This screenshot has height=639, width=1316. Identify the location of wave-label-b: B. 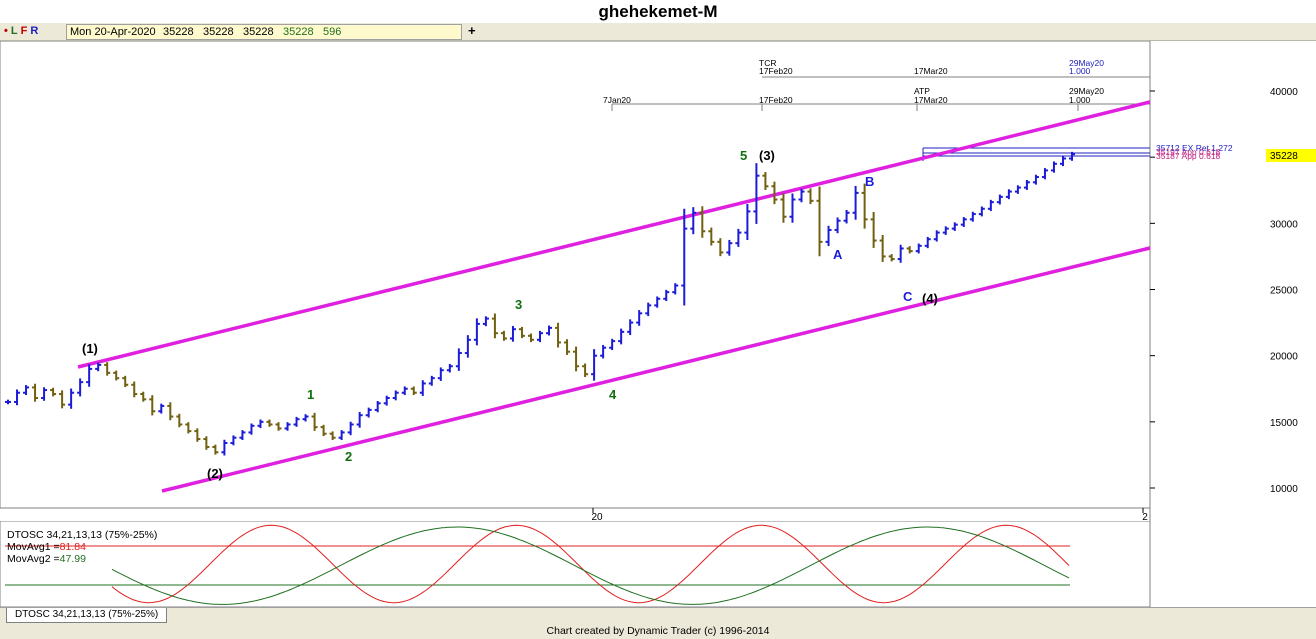
(869, 181).